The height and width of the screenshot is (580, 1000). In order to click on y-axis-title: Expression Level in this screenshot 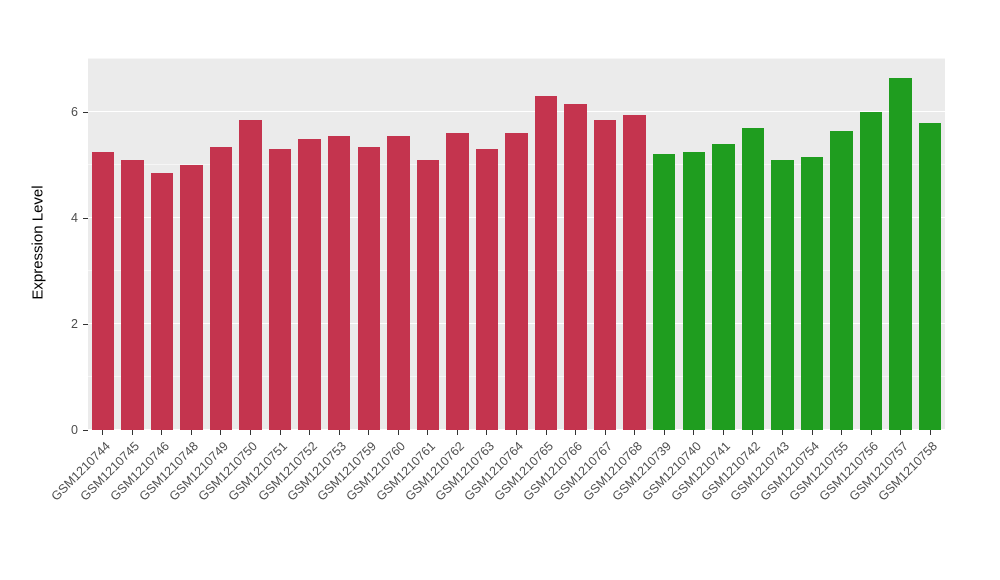, I will do `click(38, 242)`.